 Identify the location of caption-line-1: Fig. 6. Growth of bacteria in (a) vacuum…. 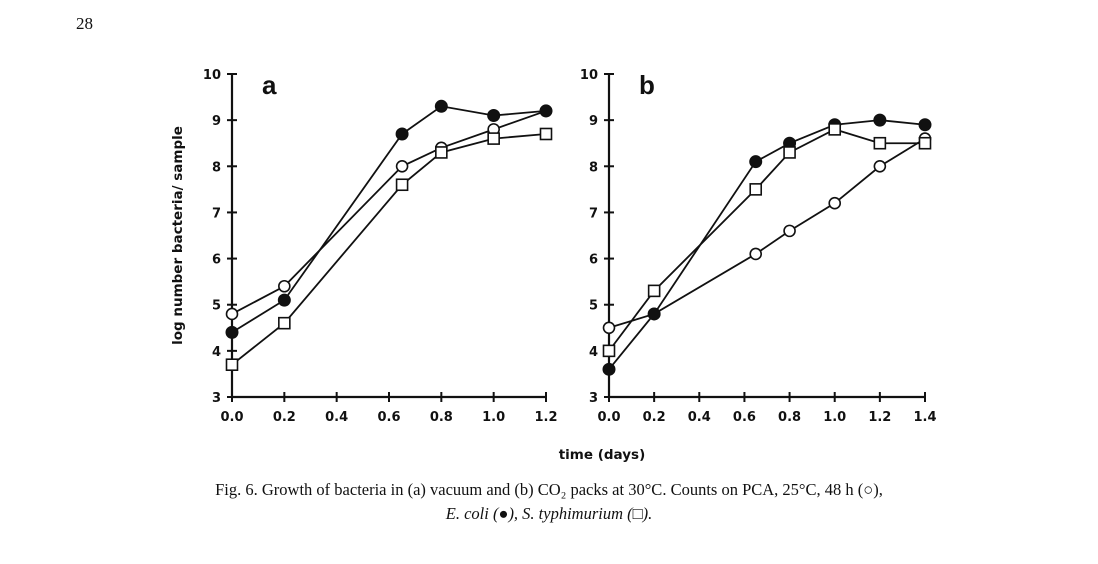
(549, 489).